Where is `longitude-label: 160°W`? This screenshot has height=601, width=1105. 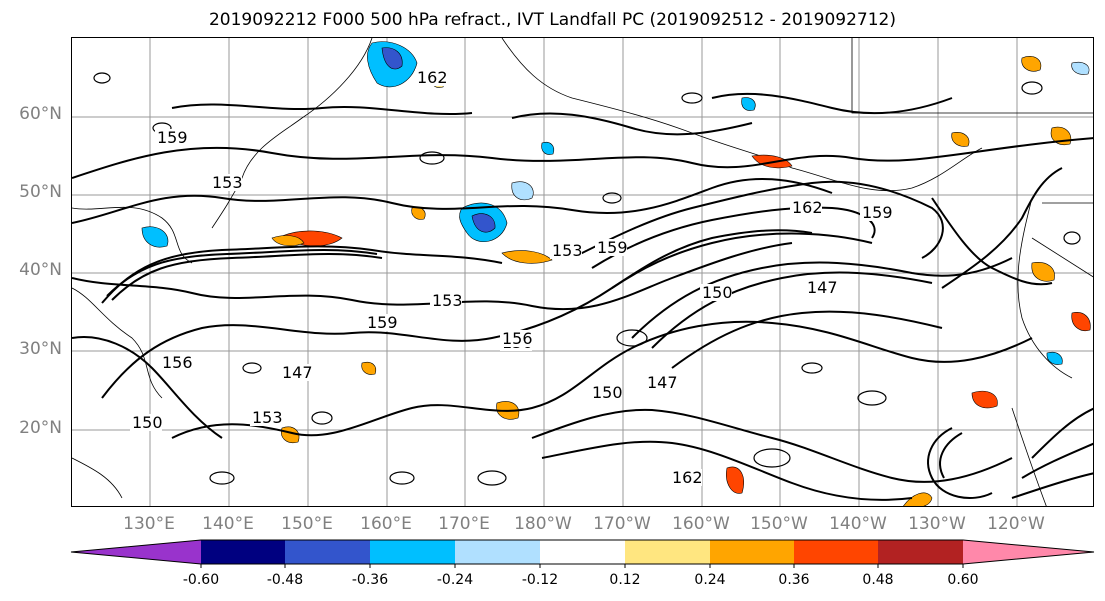 longitude-label: 160°W is located at coordinates (701, 524).